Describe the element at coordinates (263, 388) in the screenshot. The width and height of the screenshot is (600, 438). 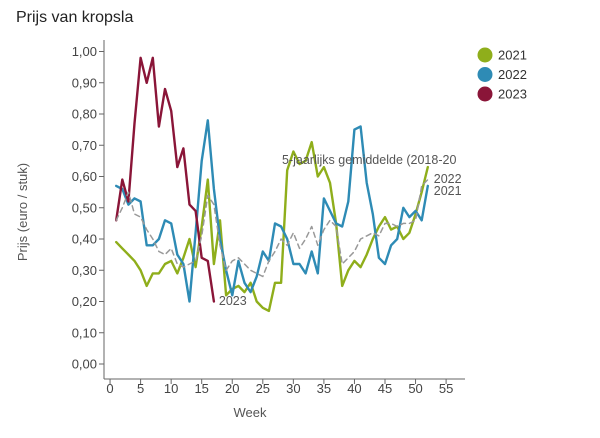
I see `x-tick-label: 25` at that location.